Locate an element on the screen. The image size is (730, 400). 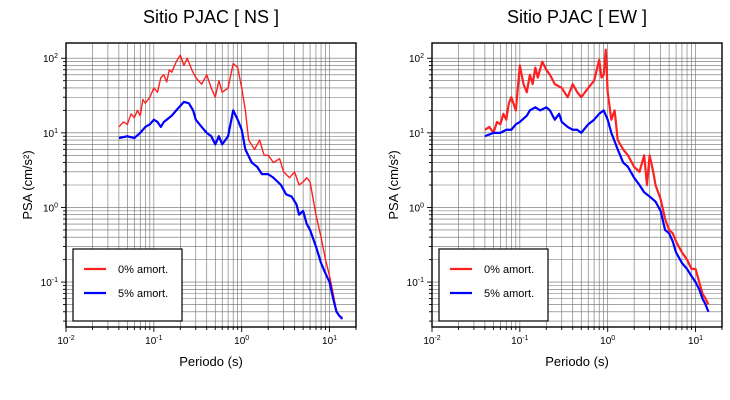
chart-title: Sitio PJAC [ NS ] is located at coordinates (211, 17).